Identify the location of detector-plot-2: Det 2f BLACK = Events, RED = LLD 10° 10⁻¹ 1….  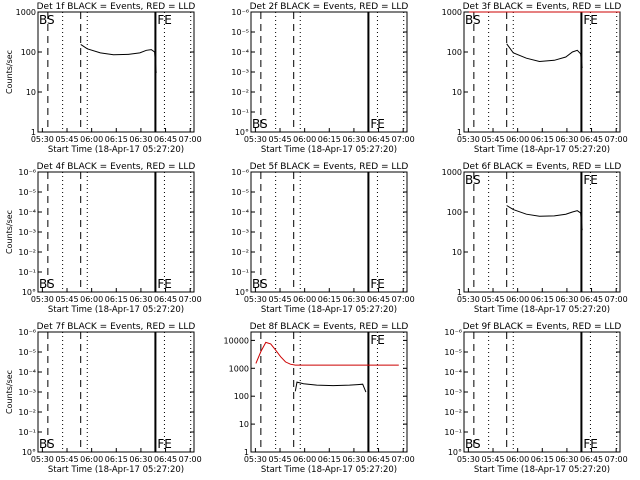
(322, 78).